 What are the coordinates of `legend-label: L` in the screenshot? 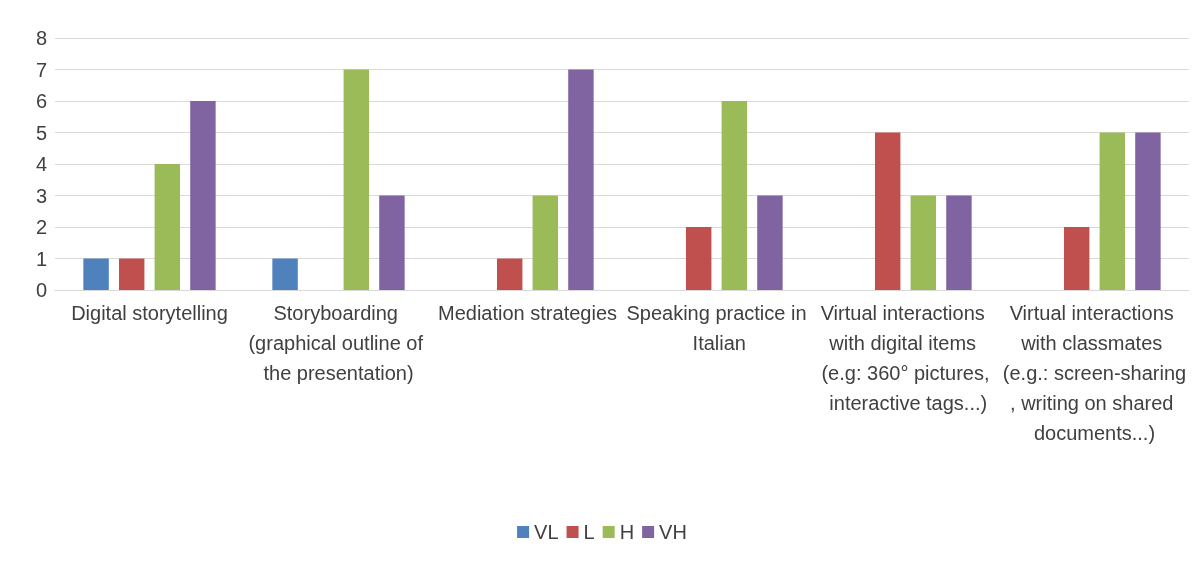 It's located at (589, 532).